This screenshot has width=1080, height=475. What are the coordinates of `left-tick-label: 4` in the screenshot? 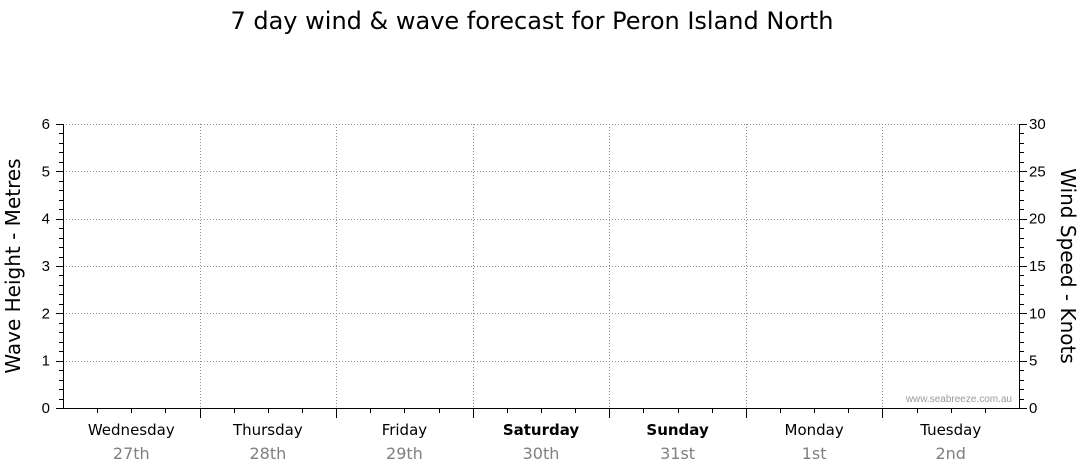 It's located at (46, 219).